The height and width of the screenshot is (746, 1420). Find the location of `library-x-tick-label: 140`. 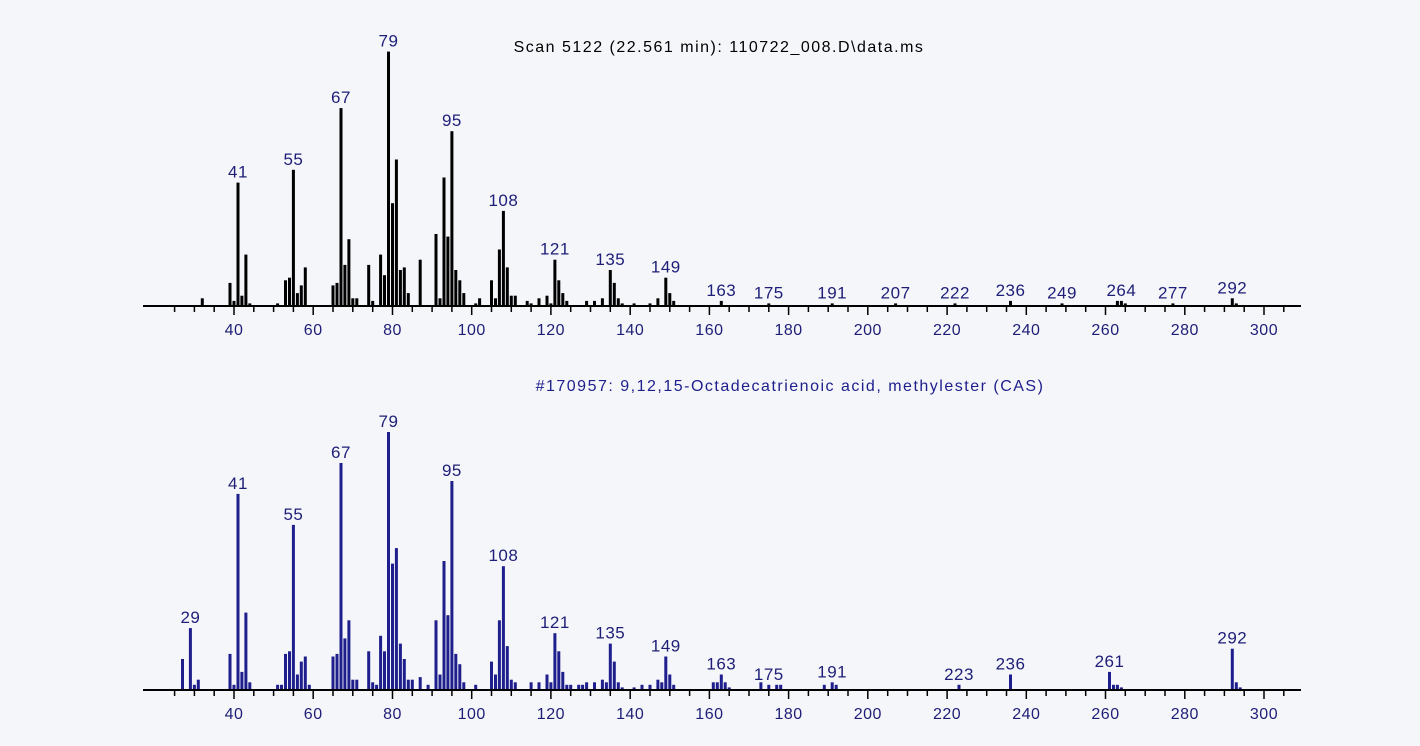

library-x-tick-label: 140 is located at coordinates (630, 714).